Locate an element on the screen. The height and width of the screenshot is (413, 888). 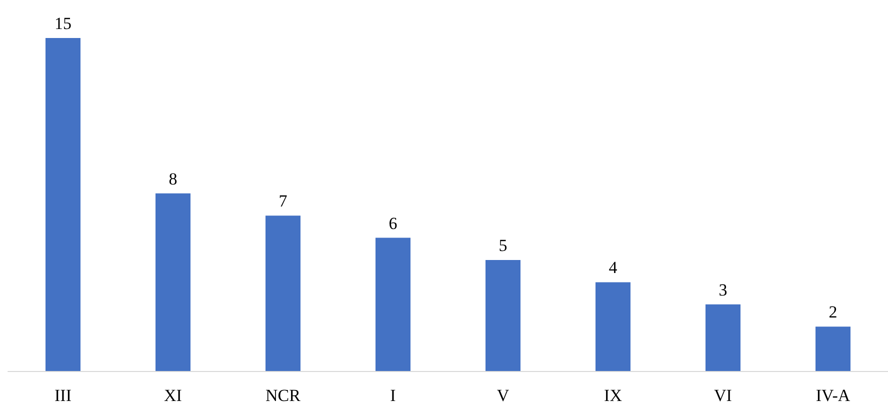
data-label: 6 is located at coordinates (393, 223).